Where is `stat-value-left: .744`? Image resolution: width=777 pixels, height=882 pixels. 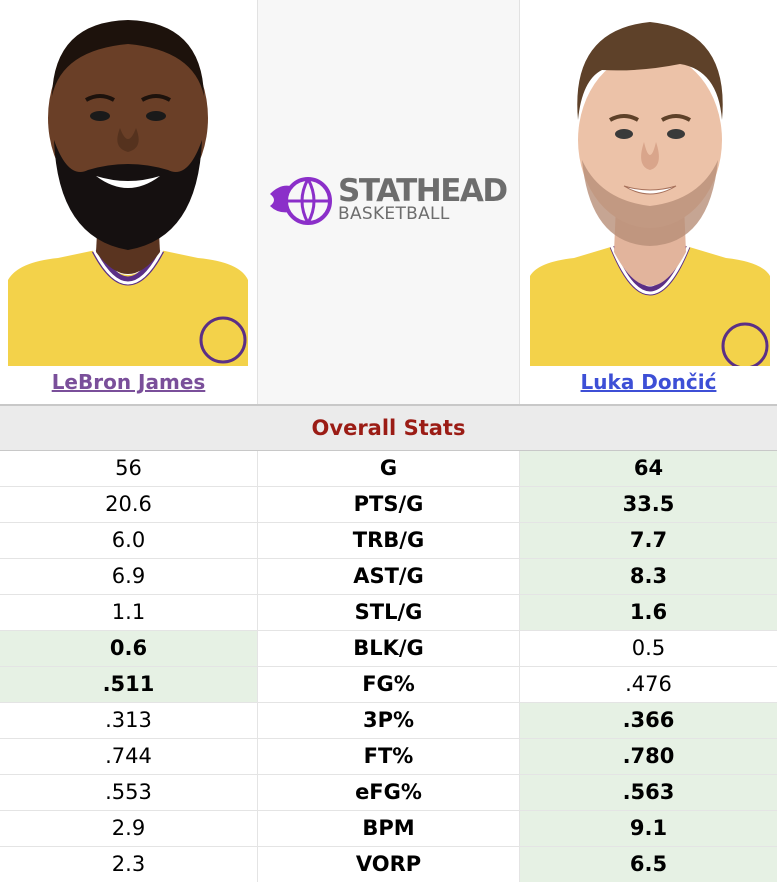 stat-value-left: .744 is located at coordinates (129, 756).